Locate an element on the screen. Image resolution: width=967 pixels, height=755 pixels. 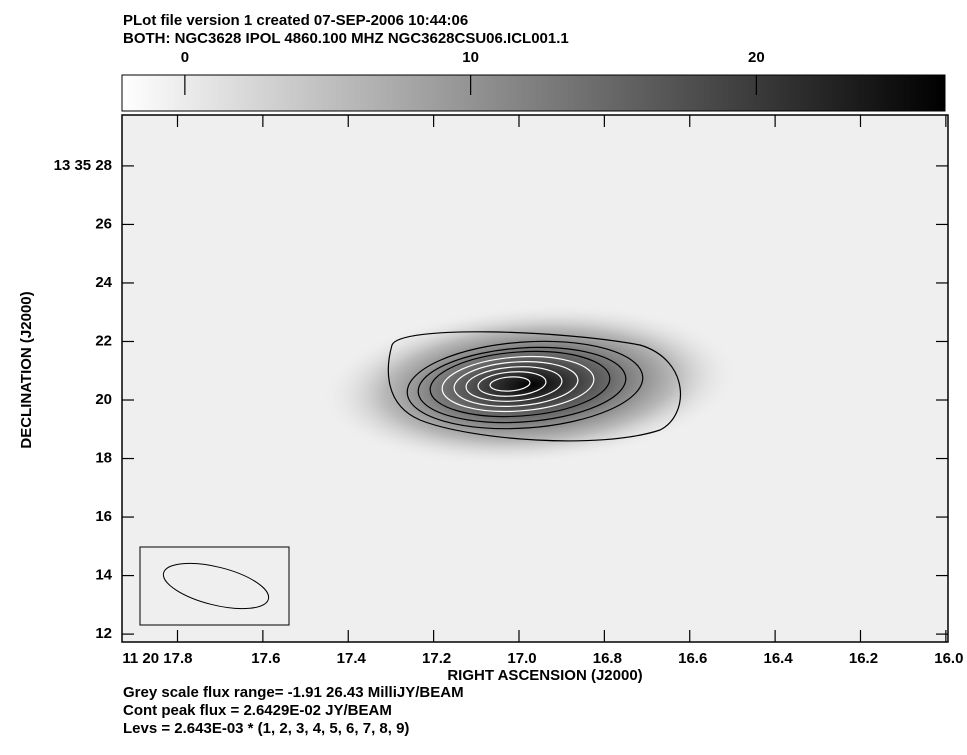
x-tick-label: 17.0 is located at coordinates (521, 658).